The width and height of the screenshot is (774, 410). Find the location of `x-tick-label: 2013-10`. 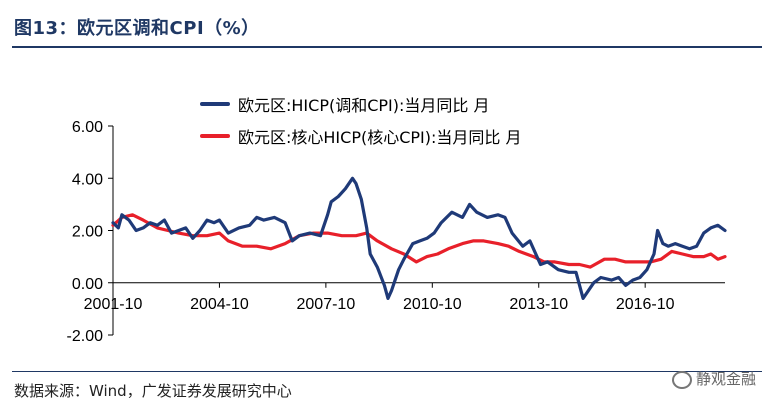

x-tick-label: 2013-10 is located at coordinates (538, 304).